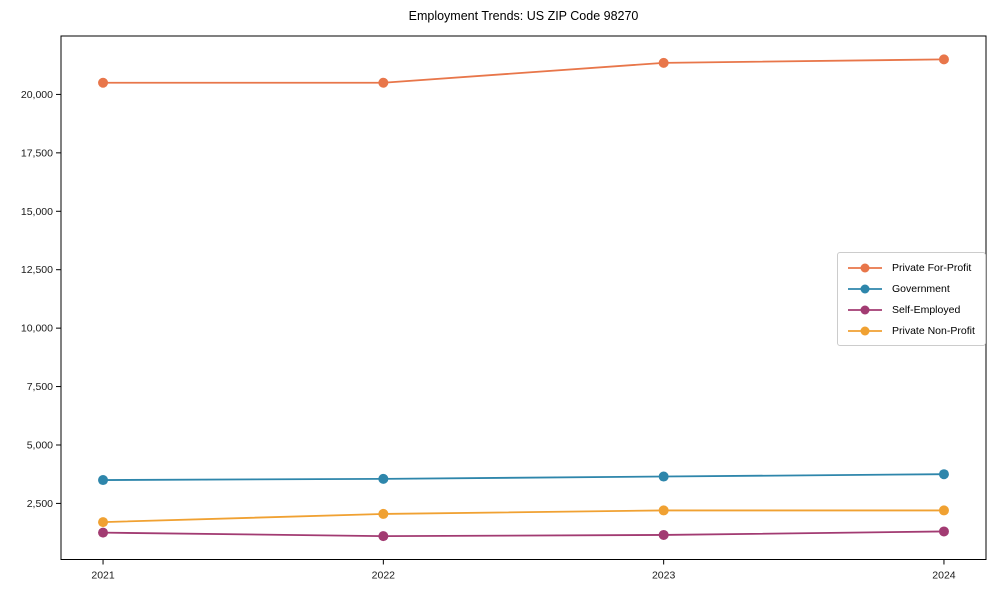 Image resolution: width=1000 pixels, height=600 pixels. What do you see at coordinates (664, 576) in the screenshot?
I see `x-tick-label: 2023` at bounding box center [664, 576].